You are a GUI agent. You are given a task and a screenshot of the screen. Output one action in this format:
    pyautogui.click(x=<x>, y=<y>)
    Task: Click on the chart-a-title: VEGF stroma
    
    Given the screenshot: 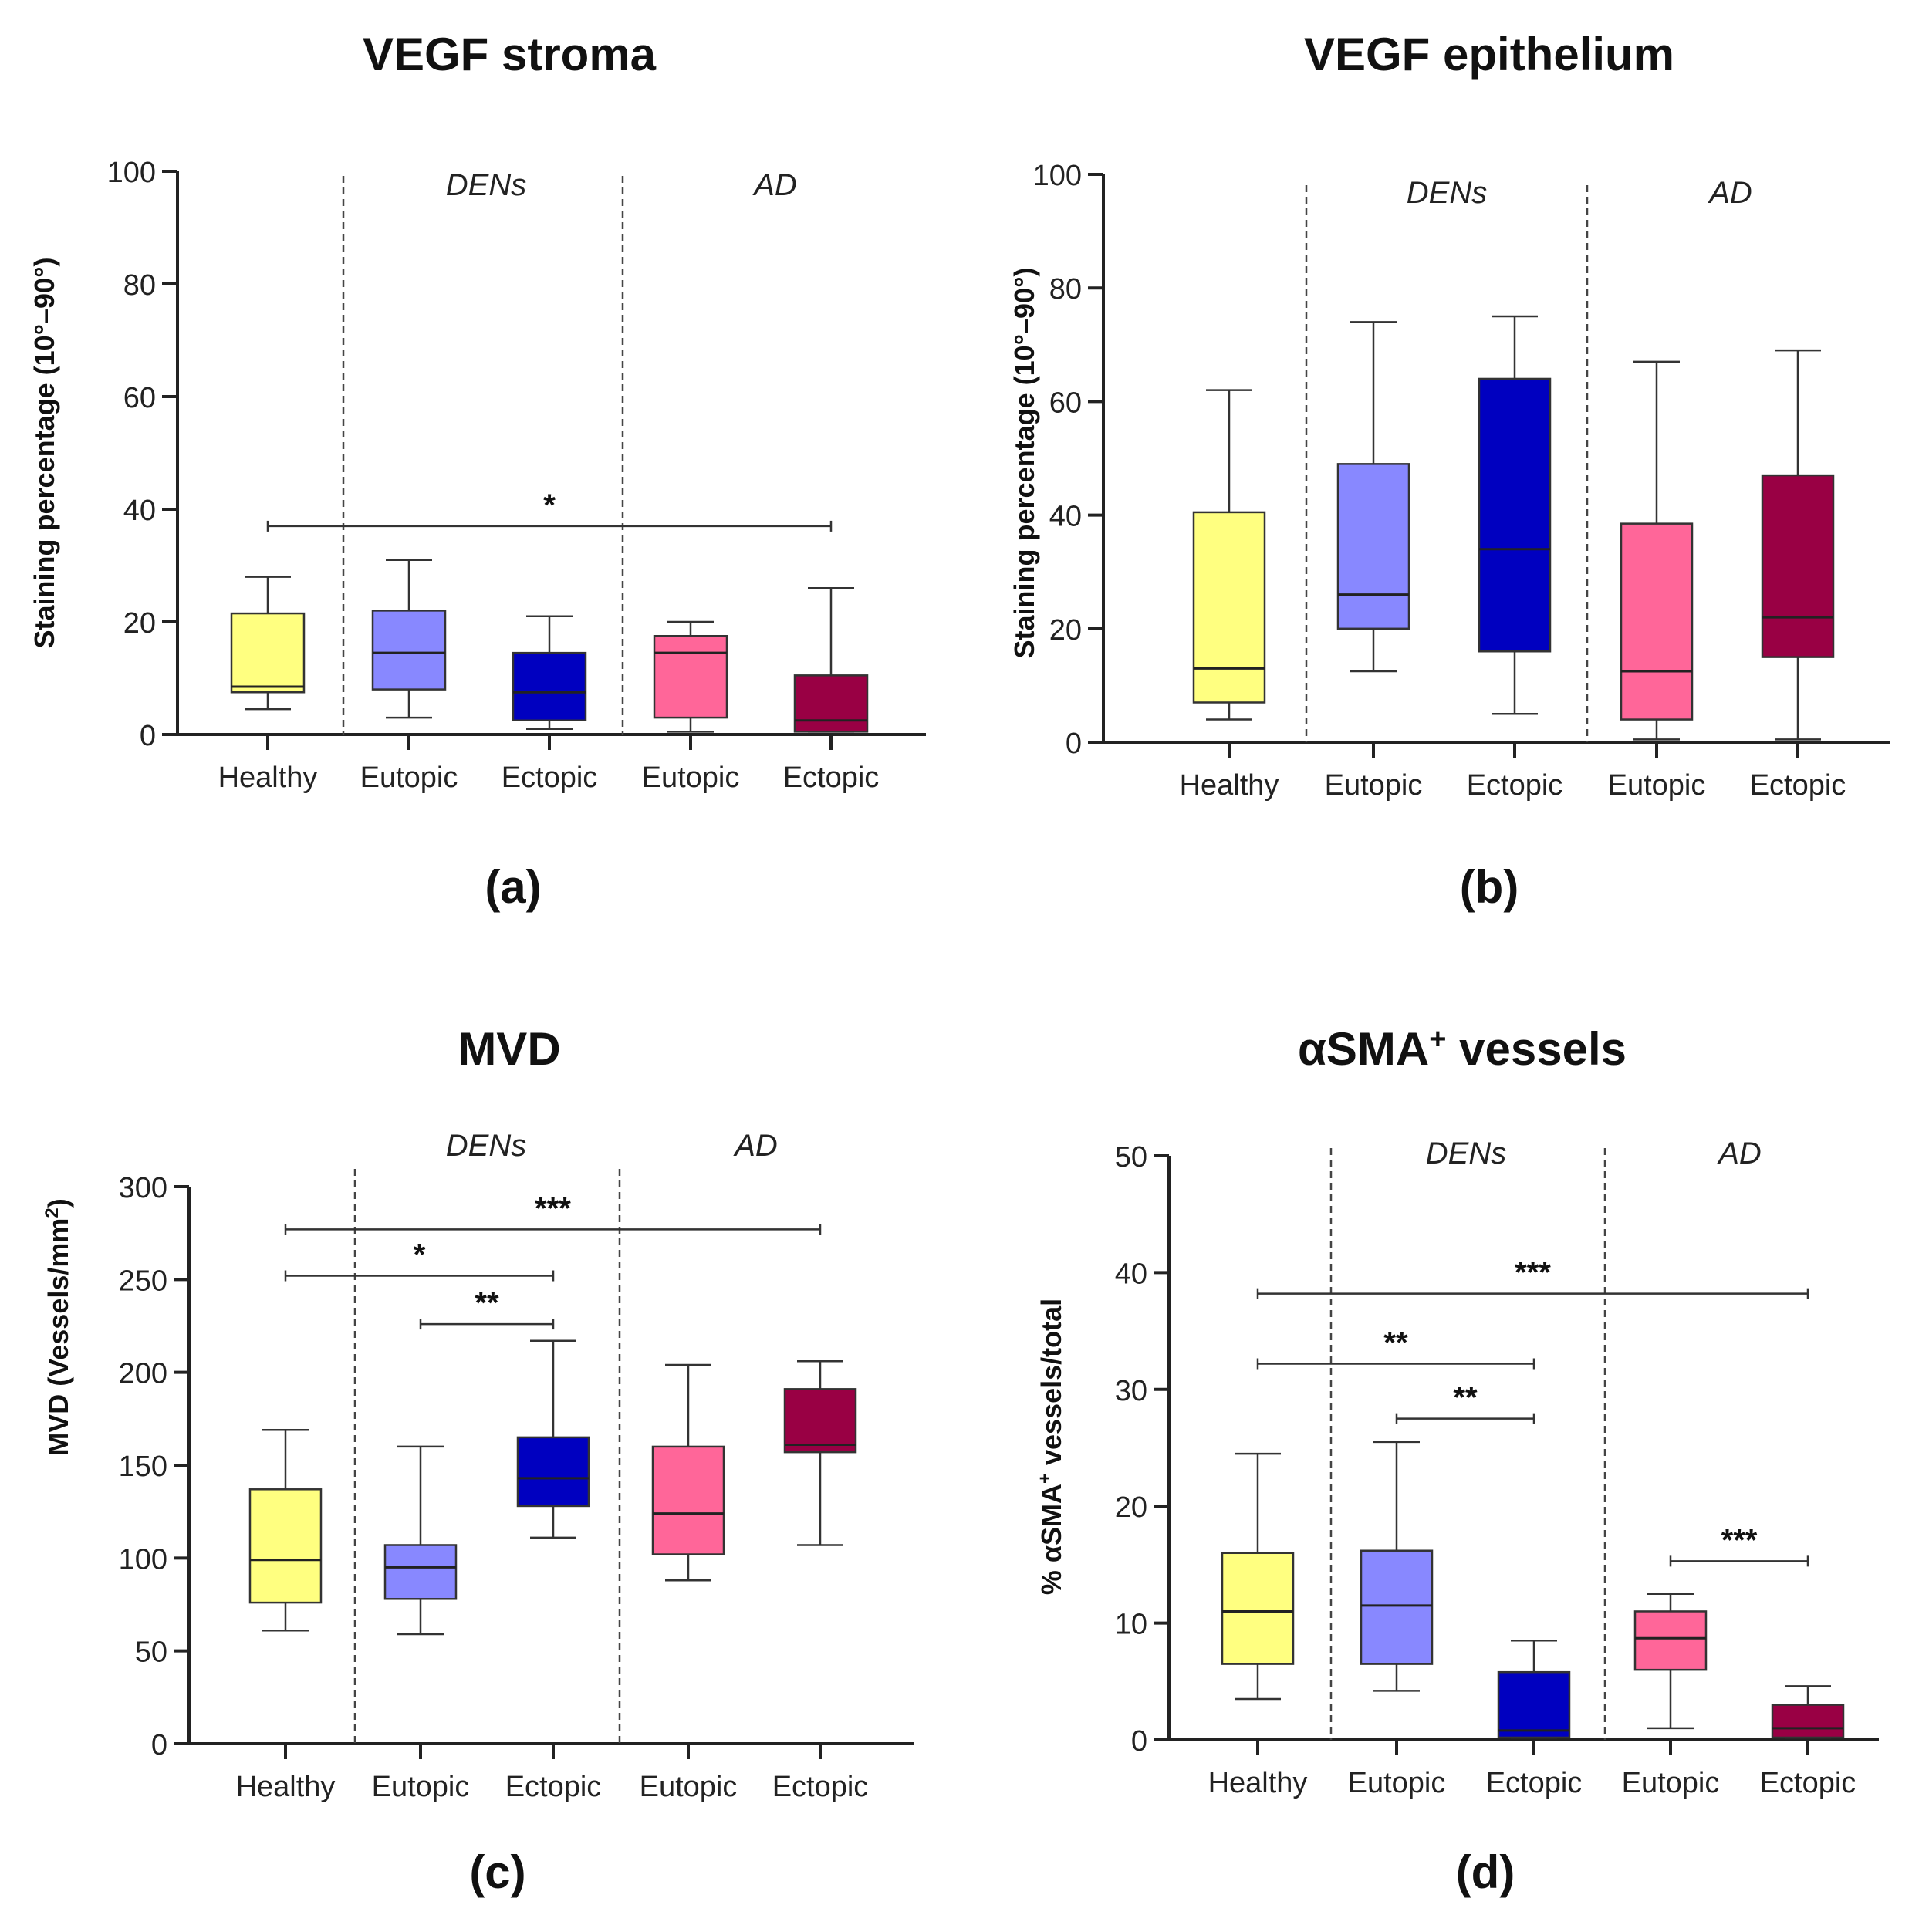 What is the action you would take?
    pyautogui.click(x=509, y=55)
    